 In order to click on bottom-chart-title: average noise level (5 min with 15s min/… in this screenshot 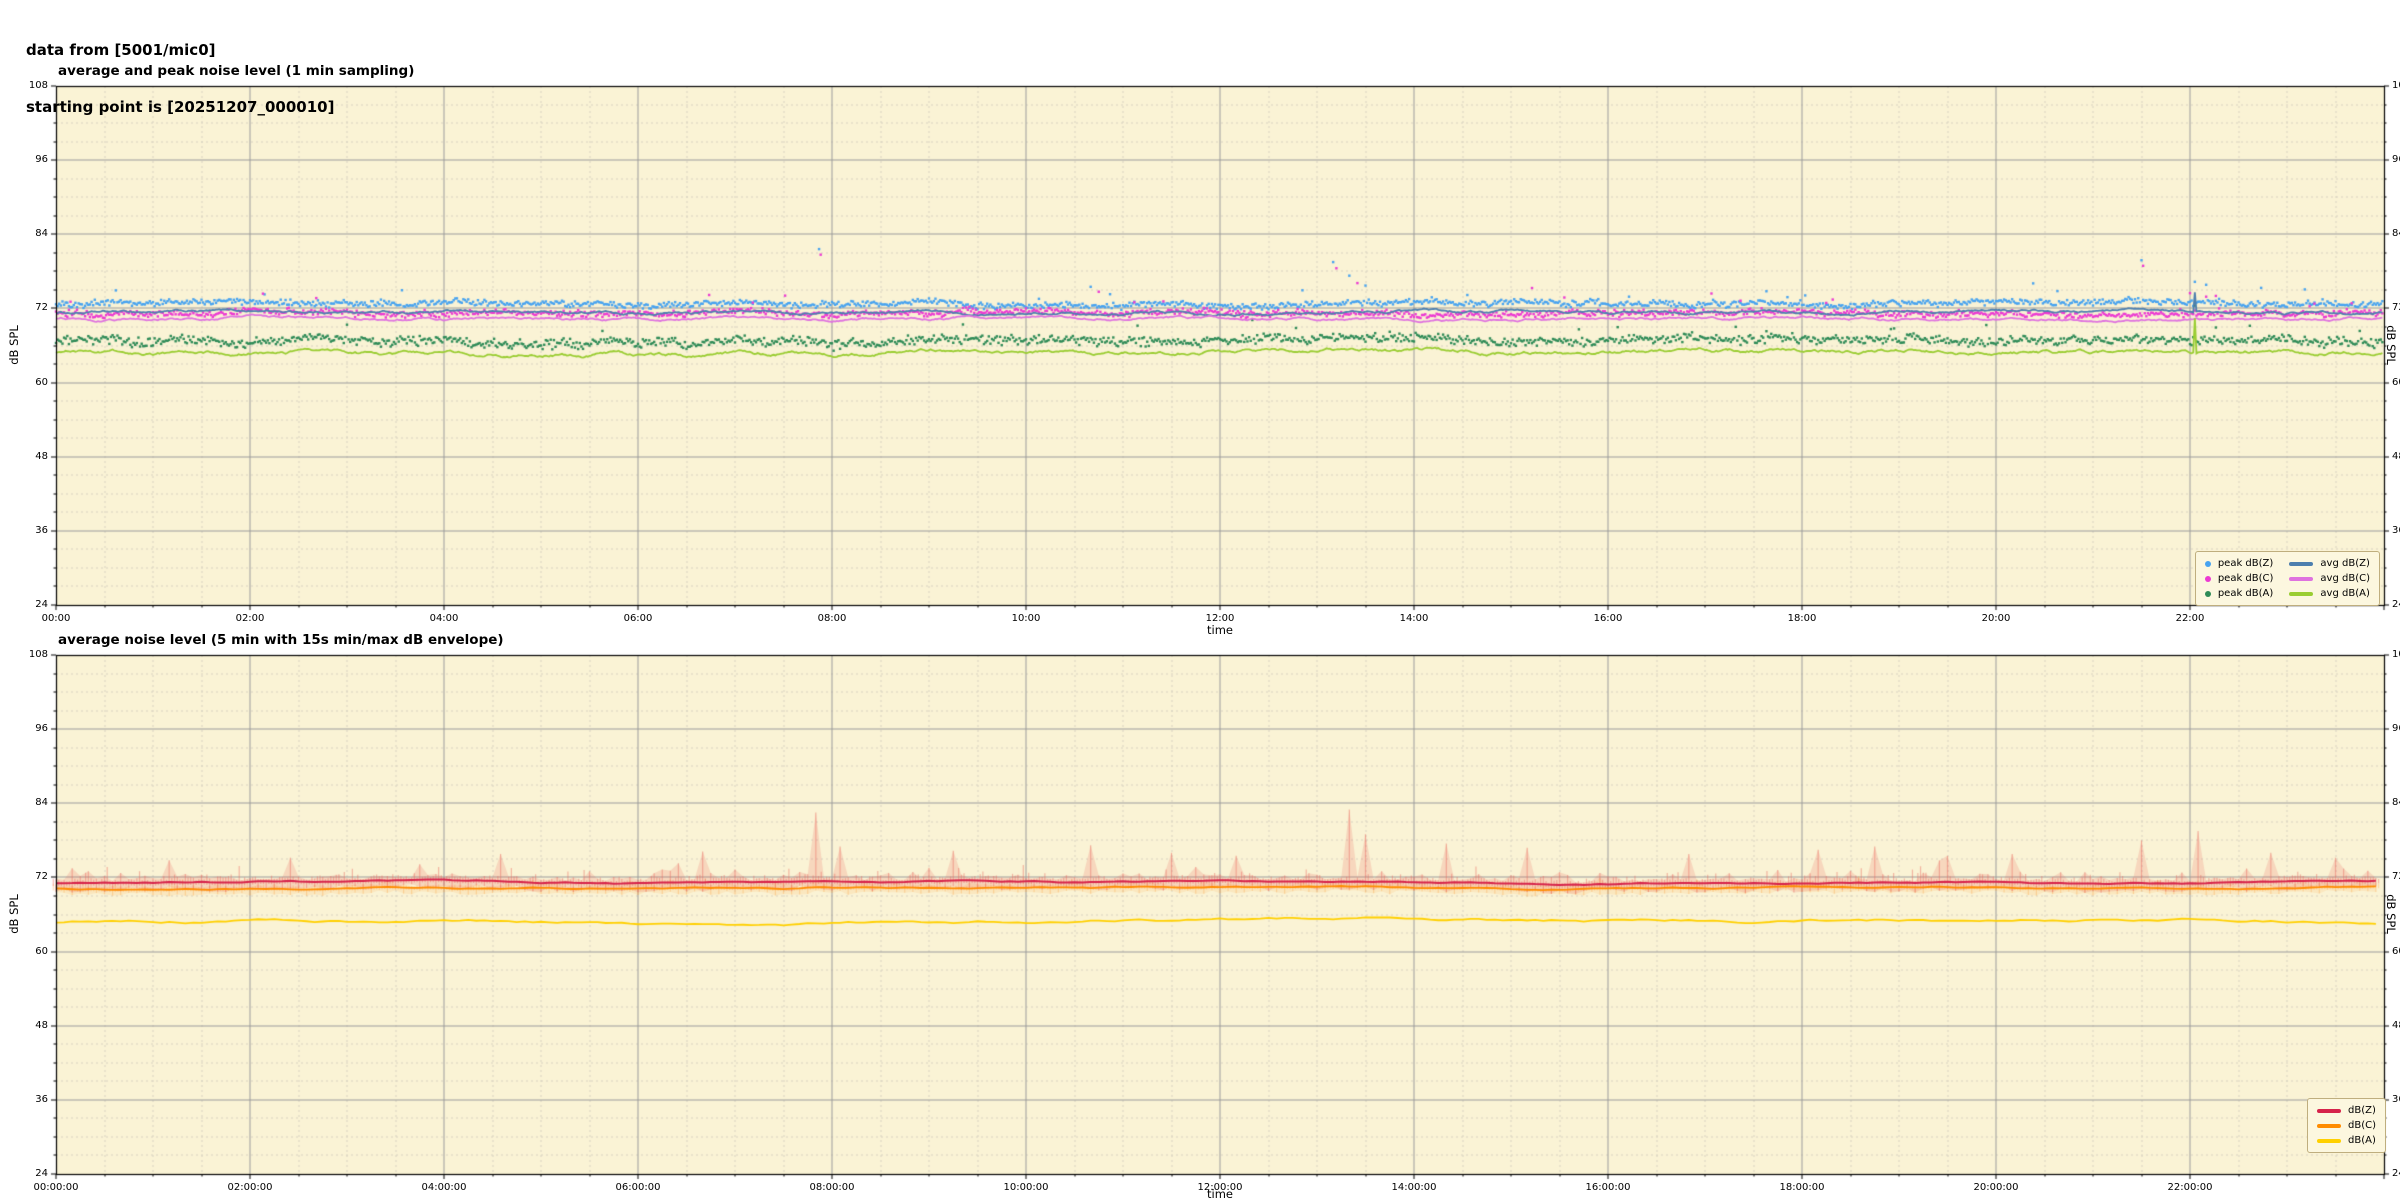, I will do `click(281, 640)`.